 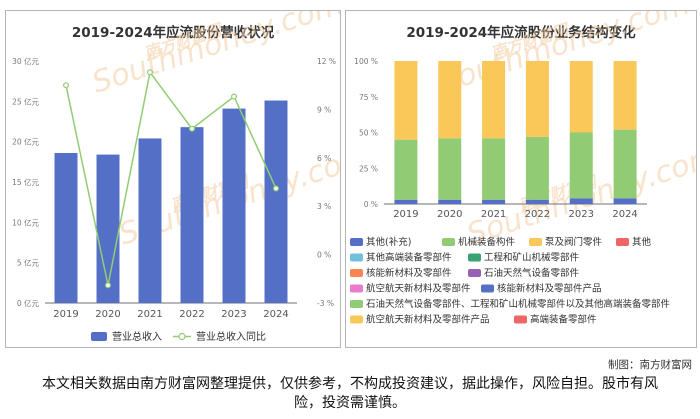 I want to click on legend-label: 航空航天新材料及零部件, so click(x=418, y=289).